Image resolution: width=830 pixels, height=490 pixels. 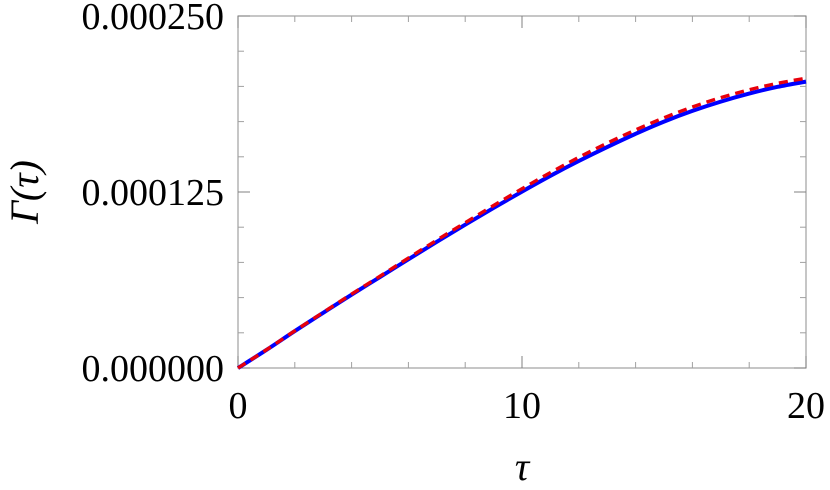 What do you see at coordinates (153, 19) in the screenshot?
I see `y-tick-label: 0.000250` at bounding box center [153, 19].